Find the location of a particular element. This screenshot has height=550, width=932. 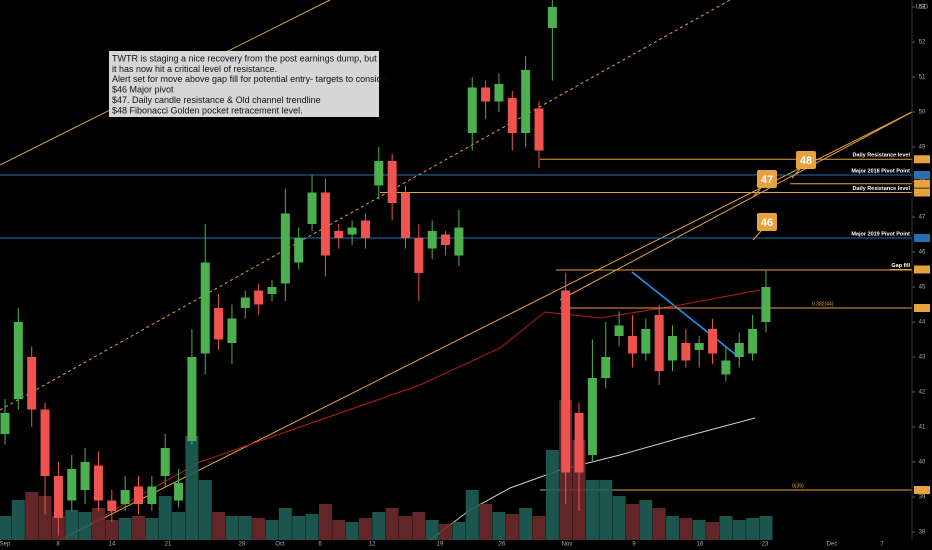

y-tick-label: 53 is located at coordinates (922, 8).